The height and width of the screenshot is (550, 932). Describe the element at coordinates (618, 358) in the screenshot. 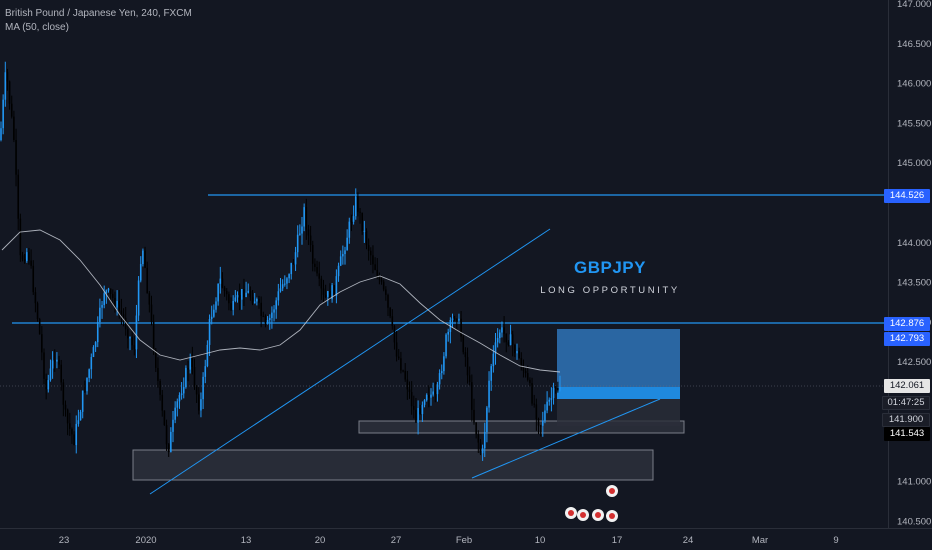

I see `target-zone` at that location.